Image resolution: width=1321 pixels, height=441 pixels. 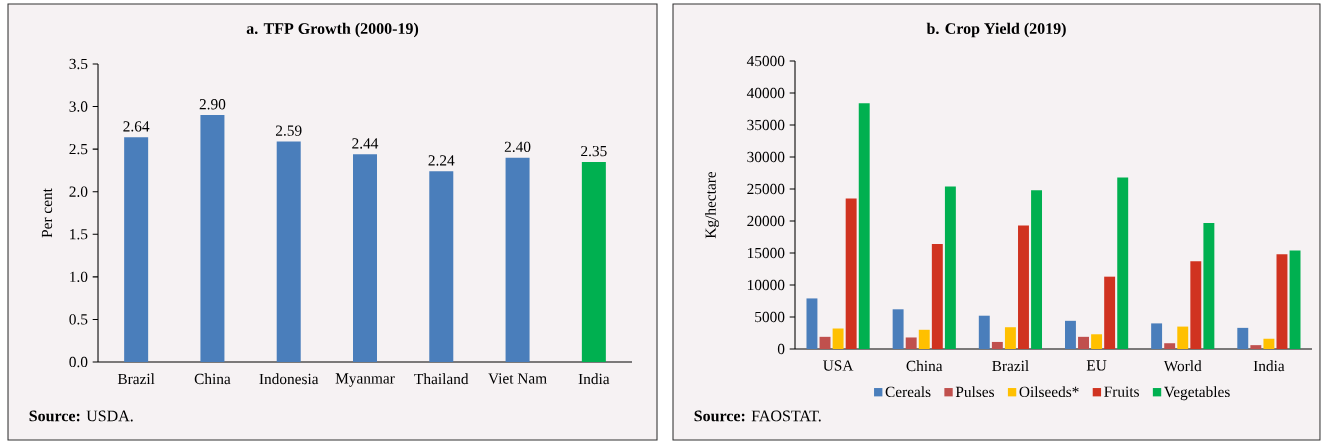 What do you see at coordinates (766, 285) in the screenshot?
I see `y-tick-label: 10000` at bounding box center [766, 285].